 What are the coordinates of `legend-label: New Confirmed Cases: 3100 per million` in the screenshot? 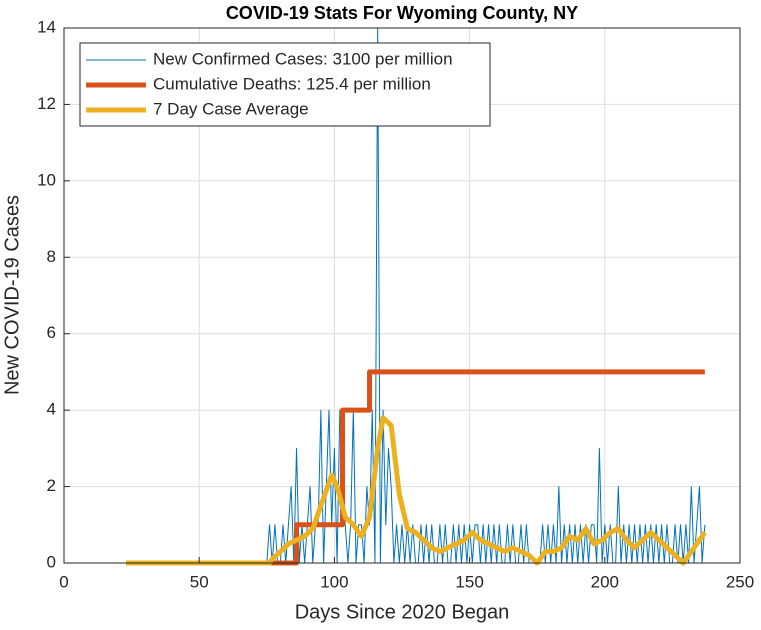 It's located at (303, 58).